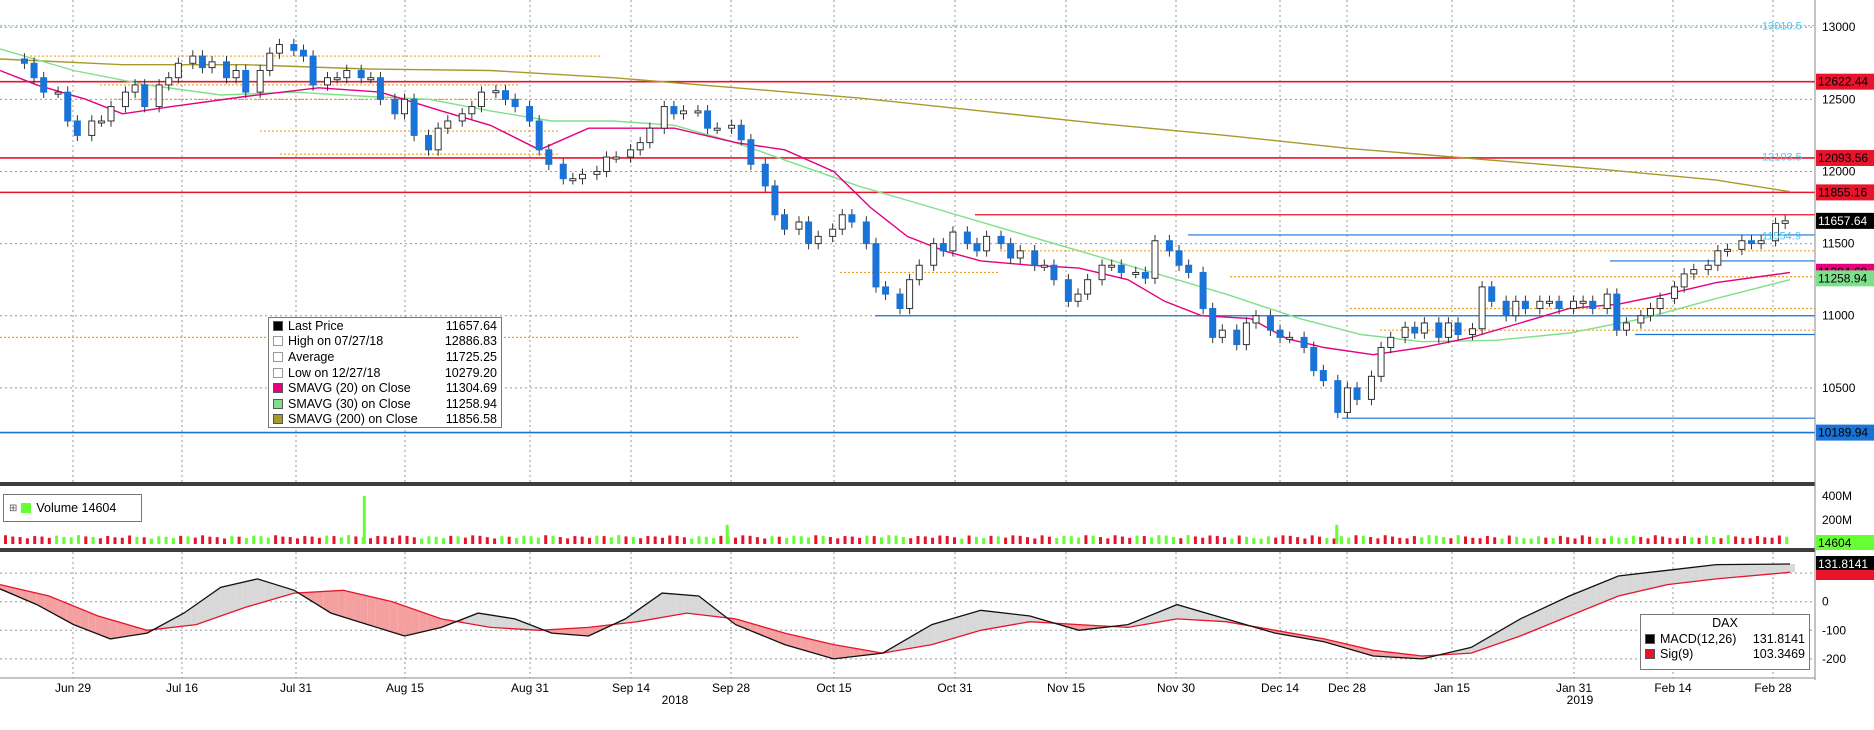  What do you see at coordinates (13, 508) in the screenshot?
I see `expand-icon: ⊞` at bounding box center [13, 508].